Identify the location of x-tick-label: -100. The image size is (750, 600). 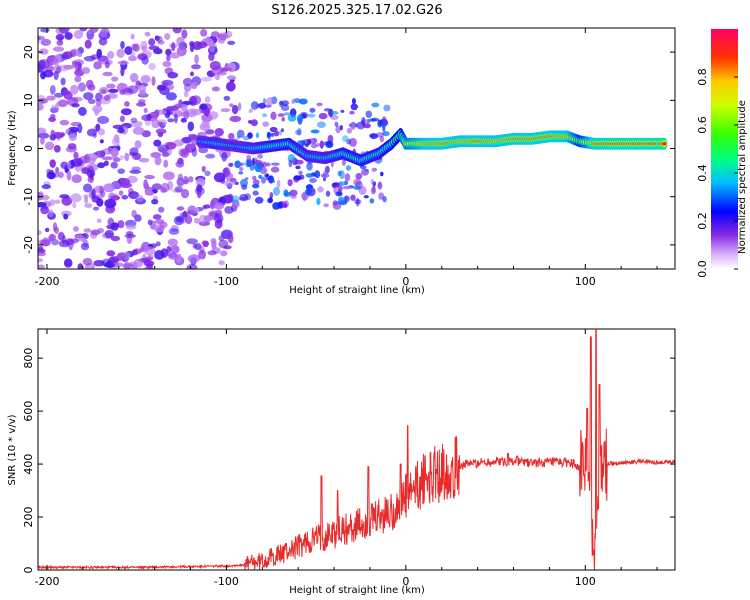
(226, 581).